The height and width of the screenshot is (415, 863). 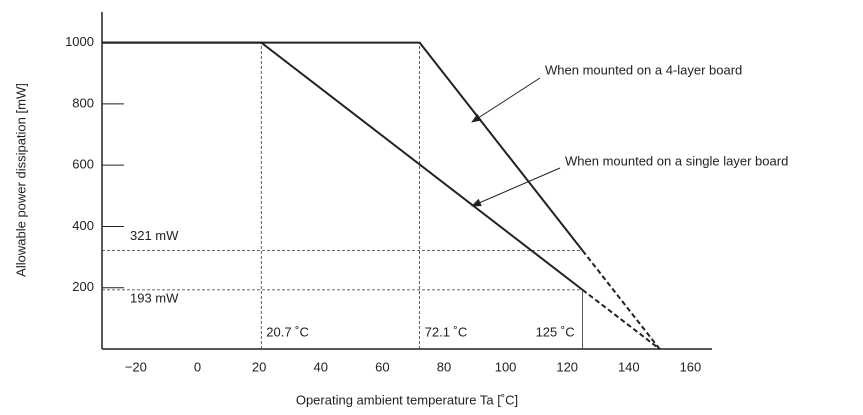 What do you see at coordinates (446, 331) in the screenshot?
I see `reference-label: 72.1 ˚C` at bounding box center [446, 331].